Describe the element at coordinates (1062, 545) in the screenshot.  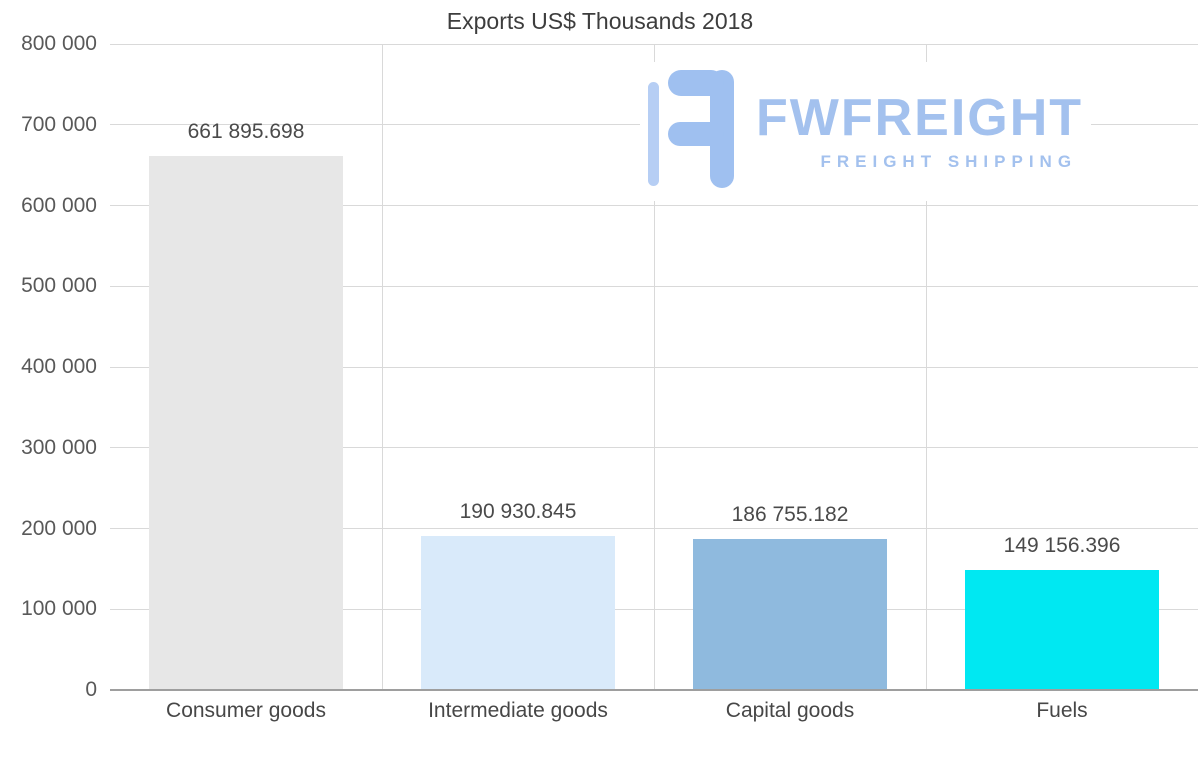
I see `bar-value-label: 149 156.396` at that location.